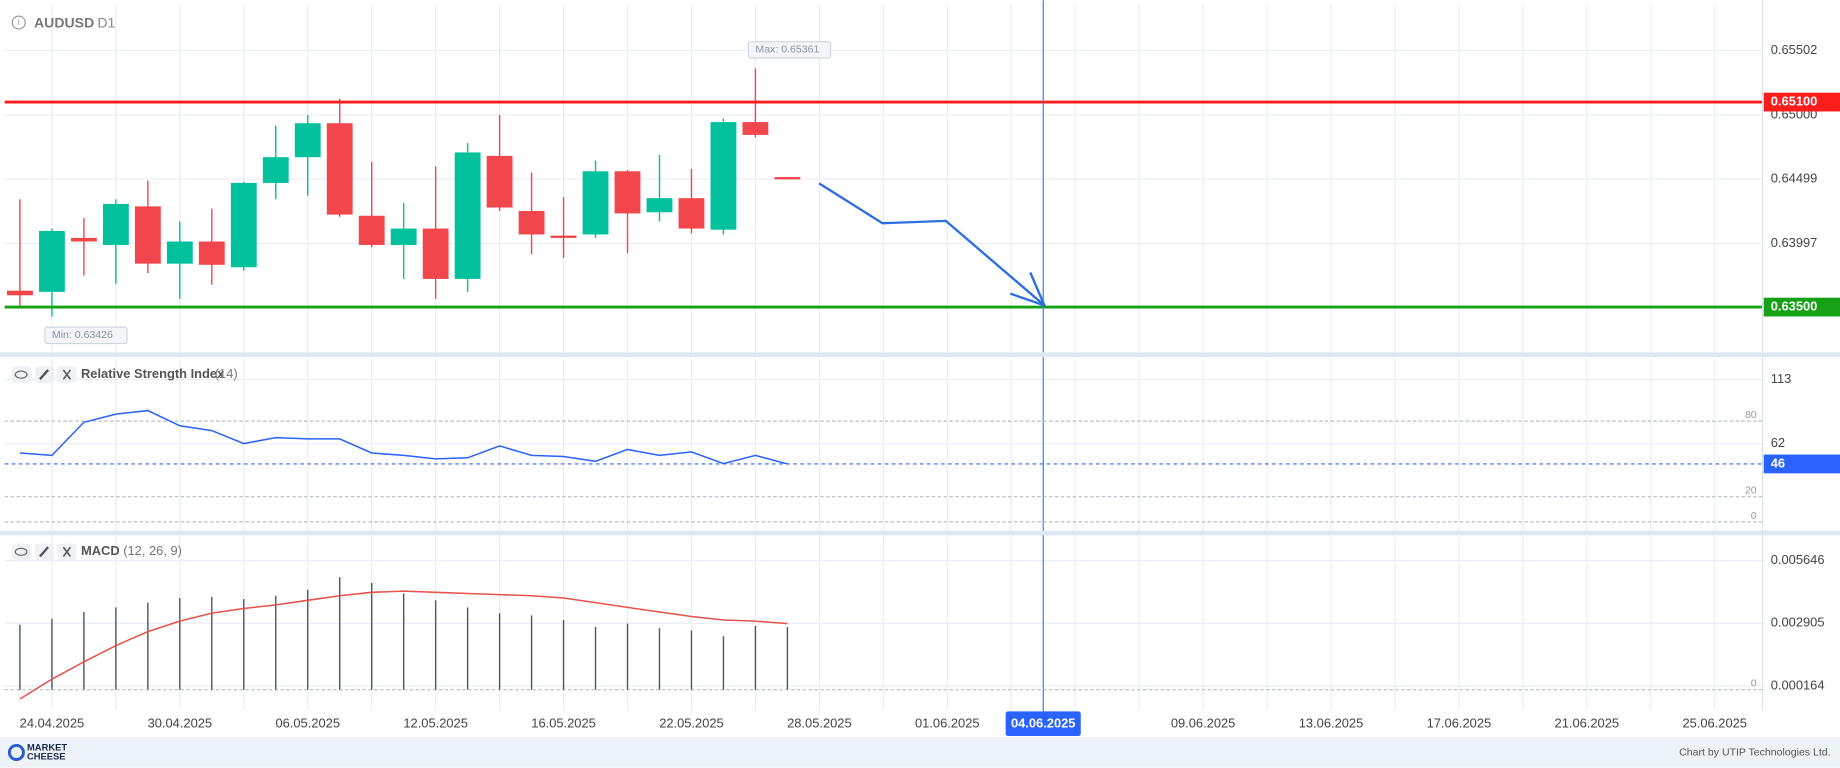  Describe the element at coordinates (82, 335) in the screenshot. I see `annotation: Min: 0.63426` at that location.